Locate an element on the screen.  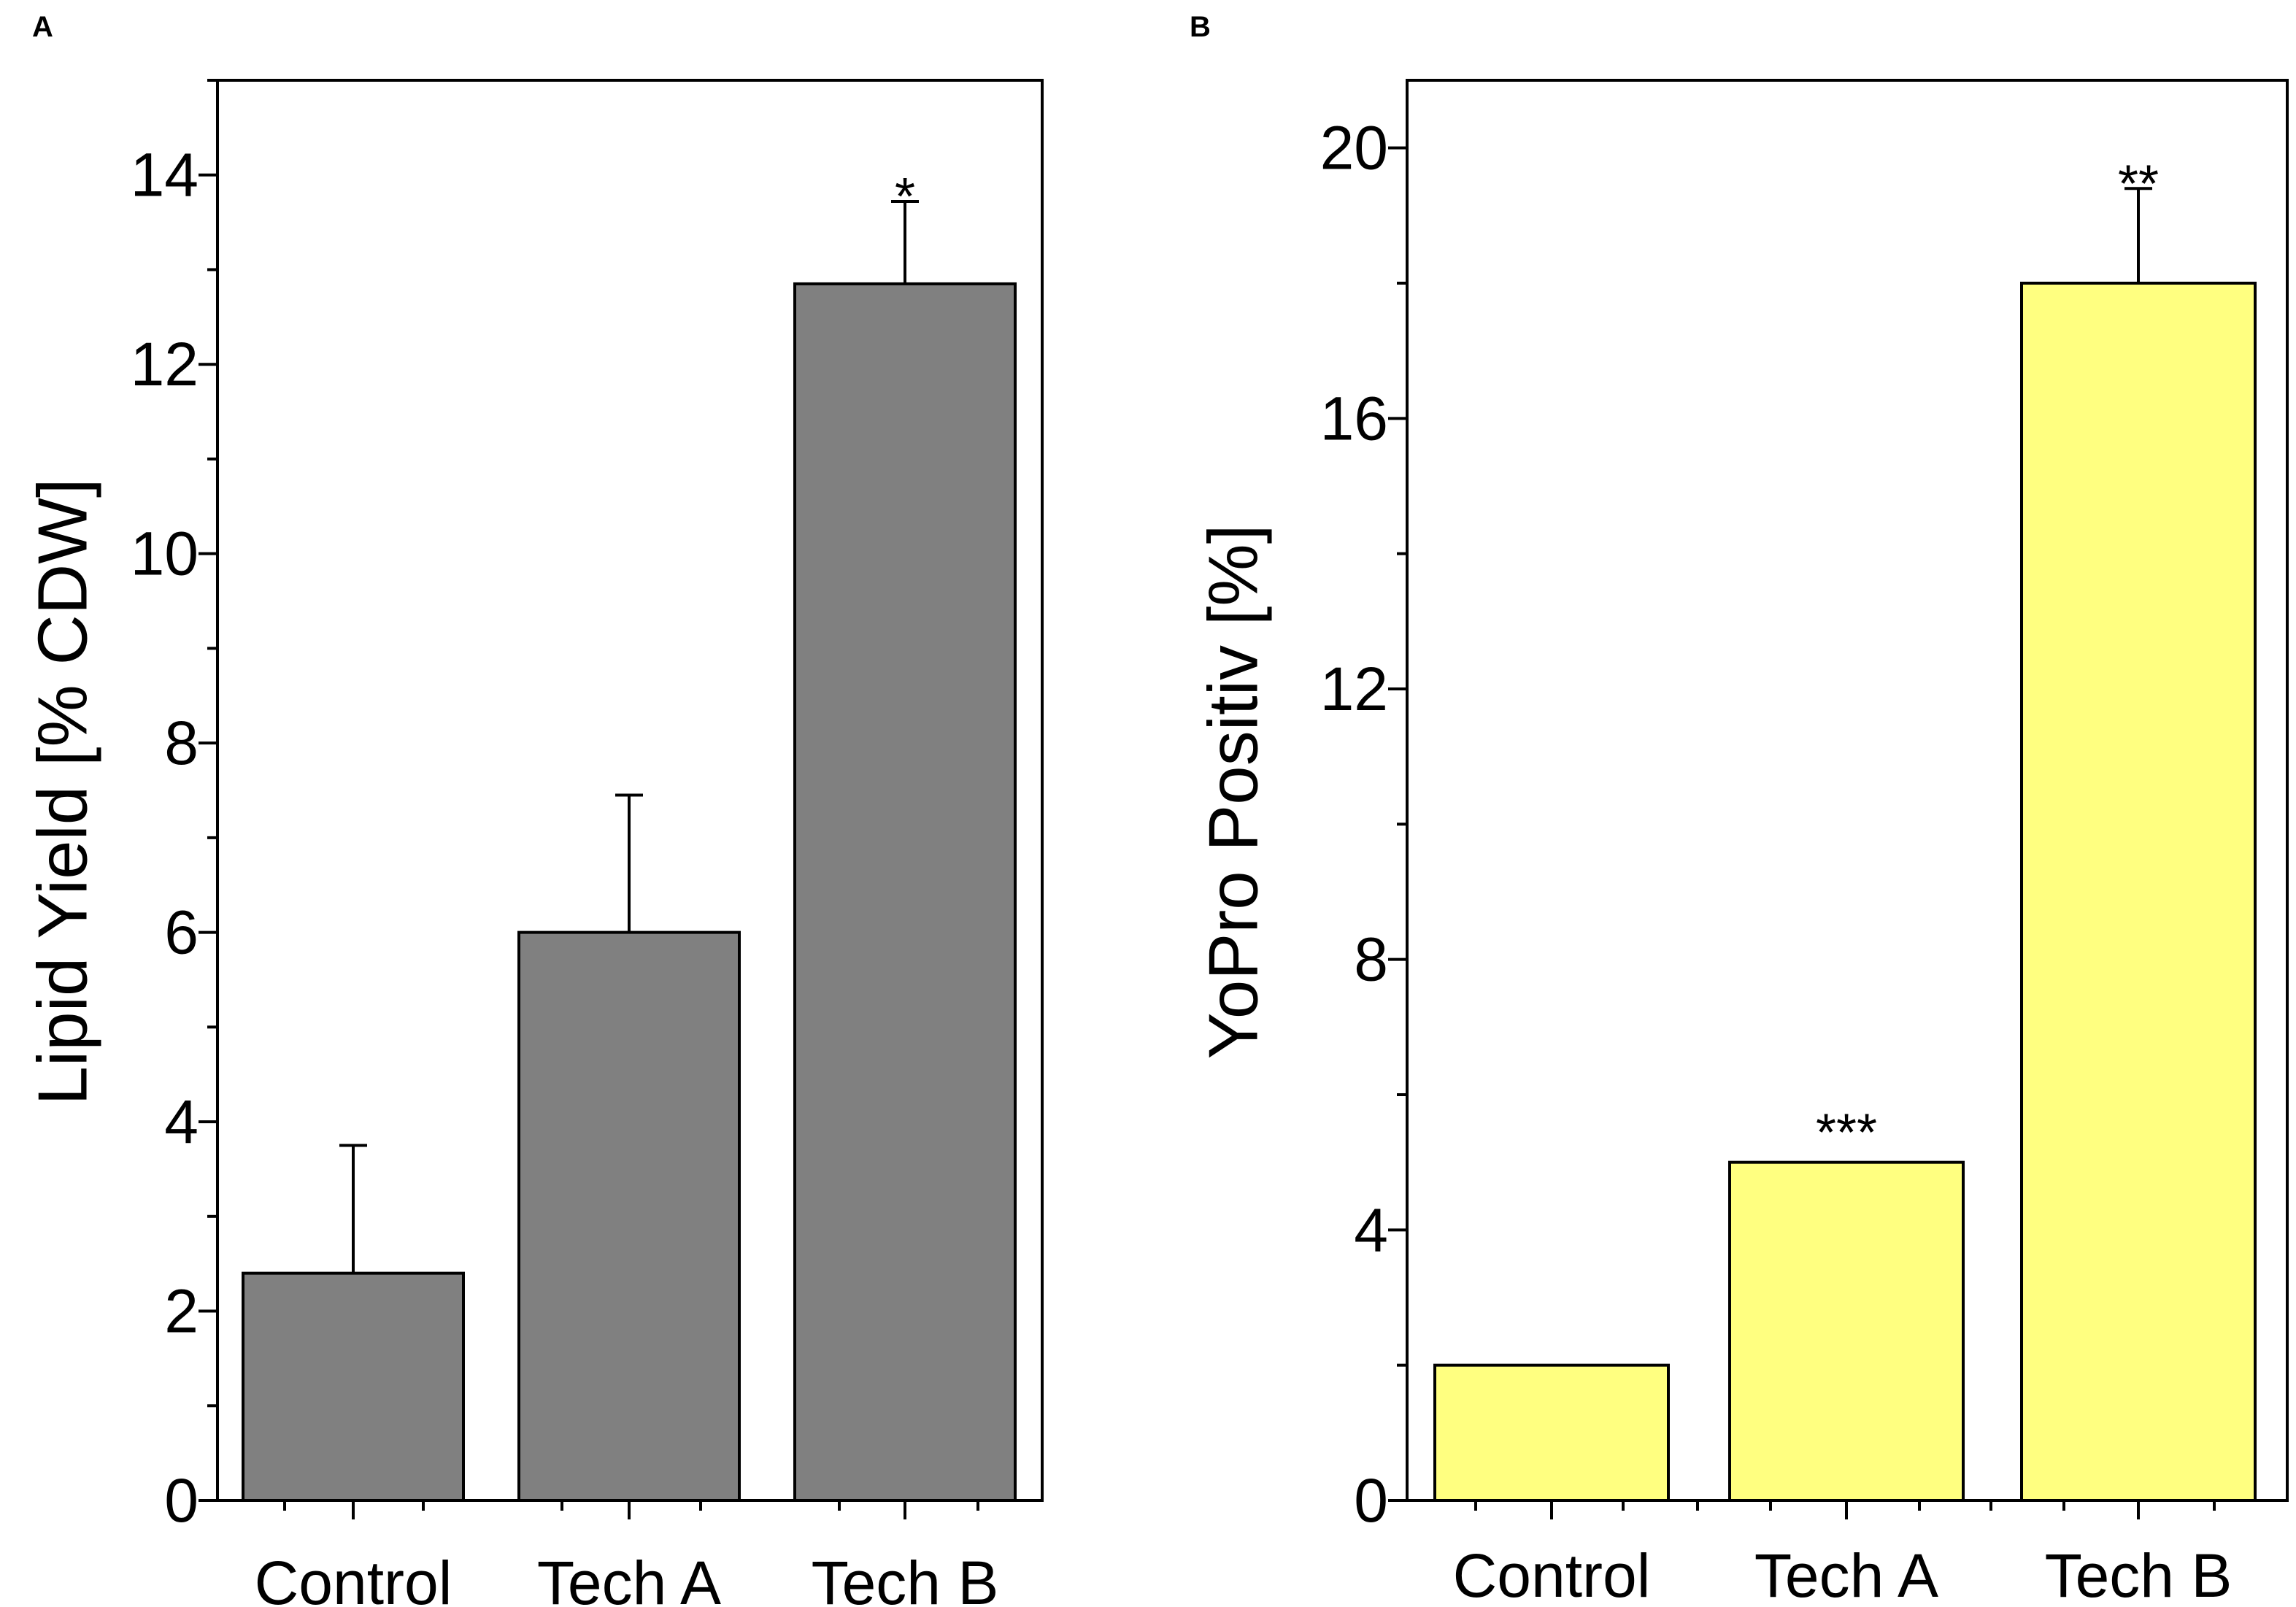
panel-b-y-axis-title: YoPro Positiv [%] is located at coordinates (1234, 792).